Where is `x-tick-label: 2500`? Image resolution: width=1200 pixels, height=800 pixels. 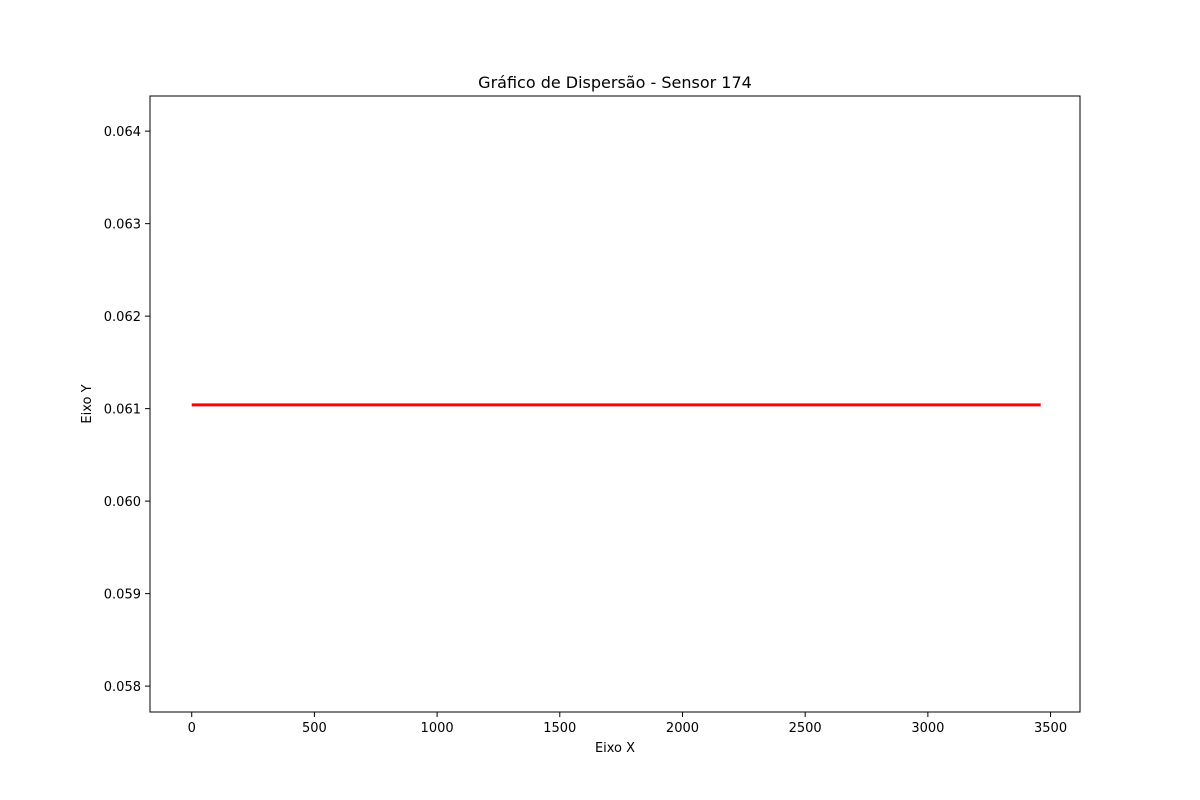 x-tick-label: 2500 is located at coordinates (805, 728).